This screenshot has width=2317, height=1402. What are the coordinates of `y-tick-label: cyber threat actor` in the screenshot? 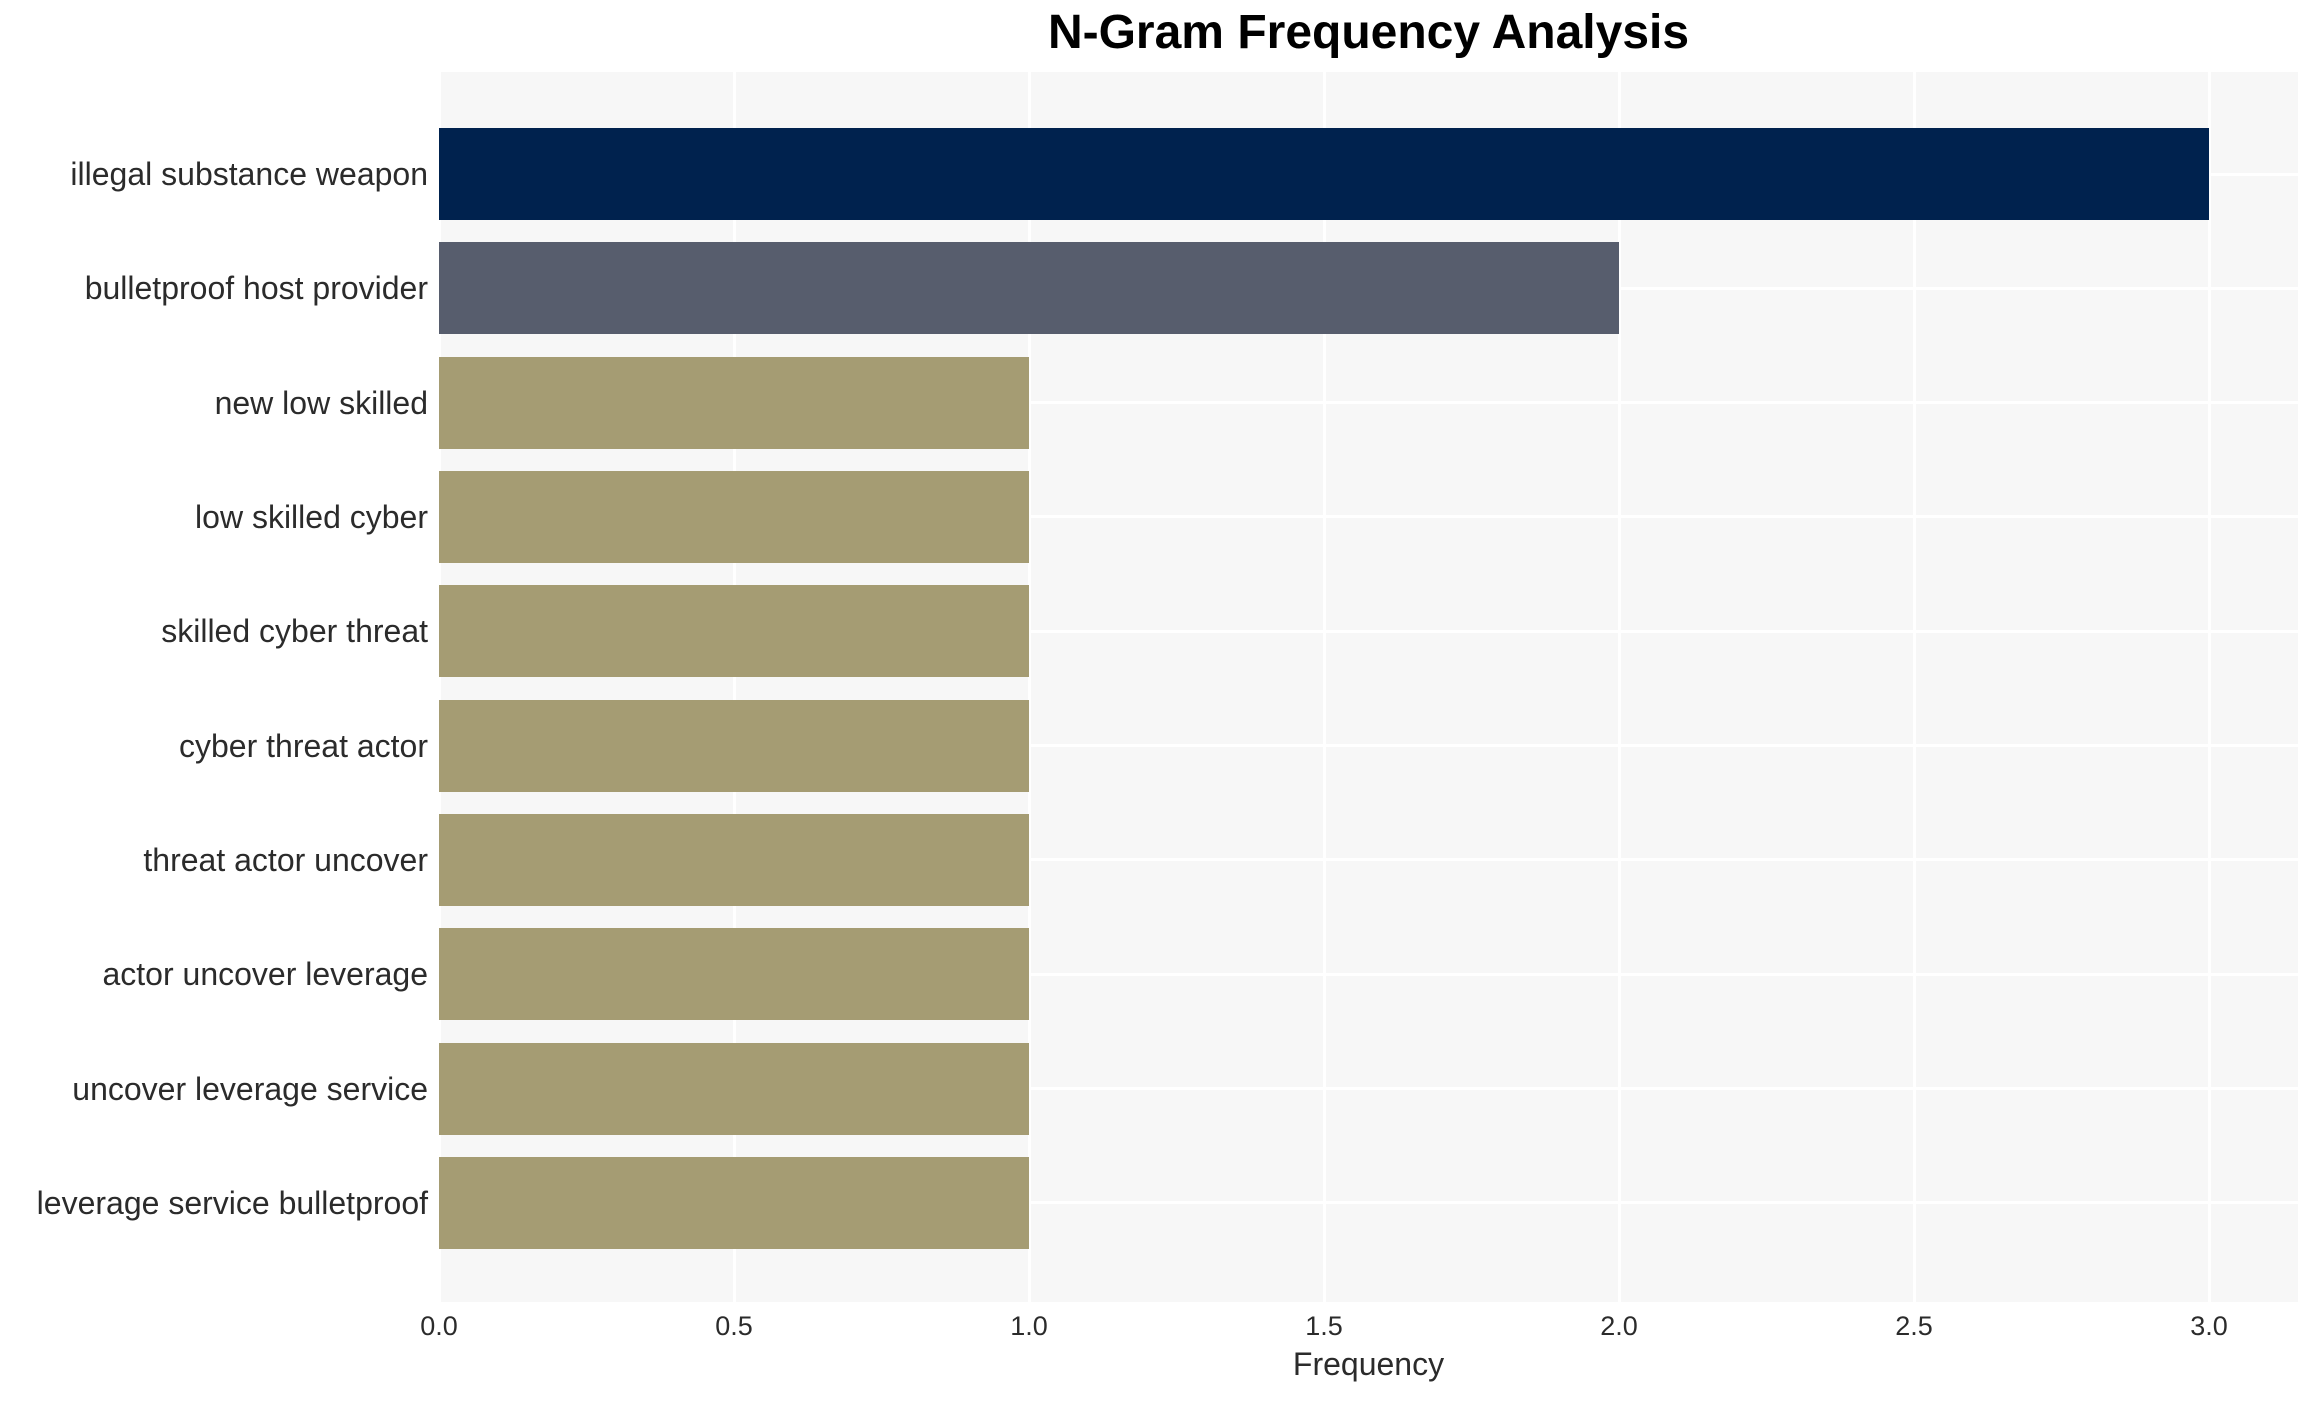 It's located at (303, 745).